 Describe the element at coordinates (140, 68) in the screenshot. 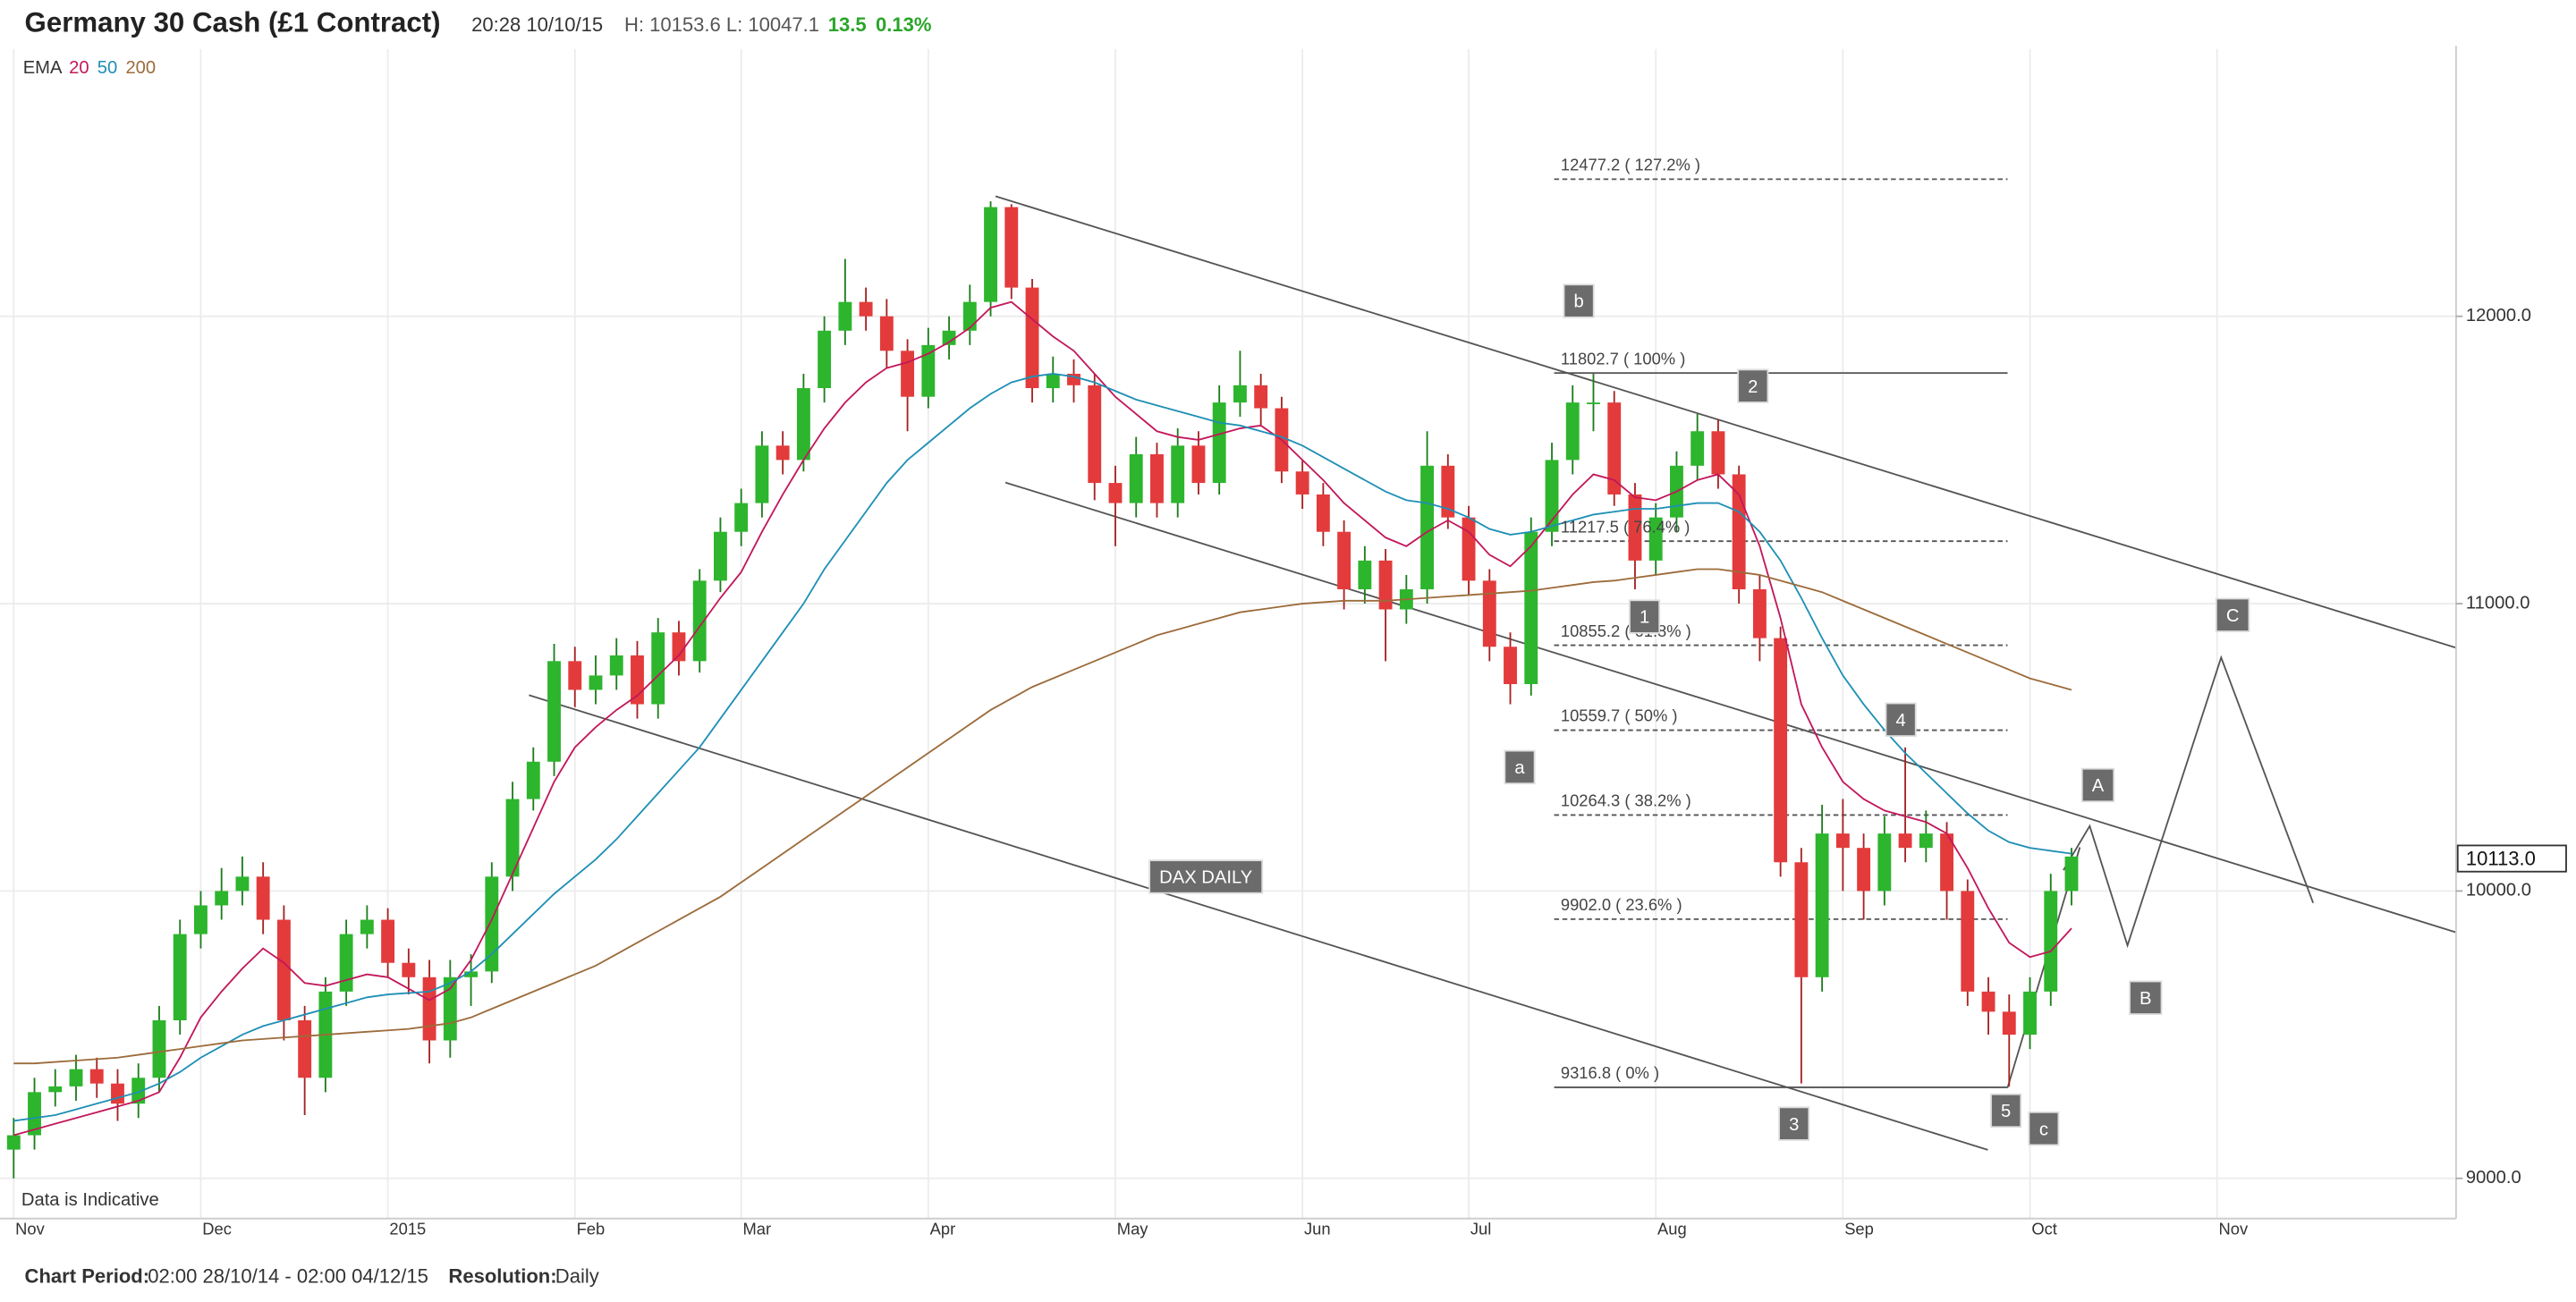

I see `legend-entry: 200` at that location.